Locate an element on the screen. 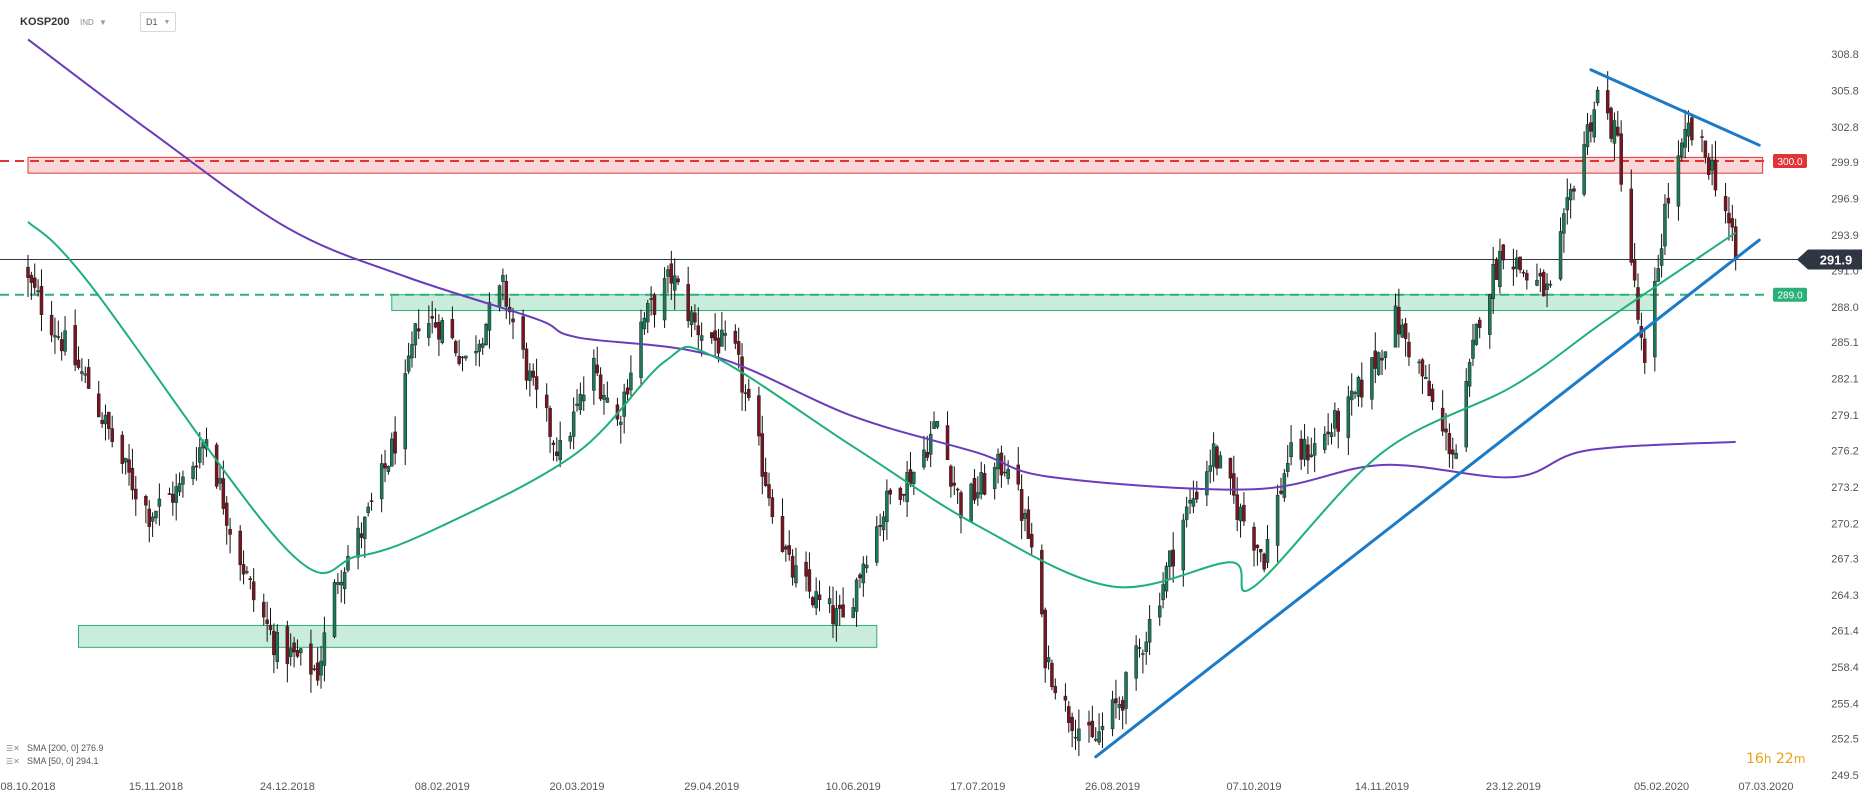  y-tick-label: 276.2 is located at coordinates (1845, 451).